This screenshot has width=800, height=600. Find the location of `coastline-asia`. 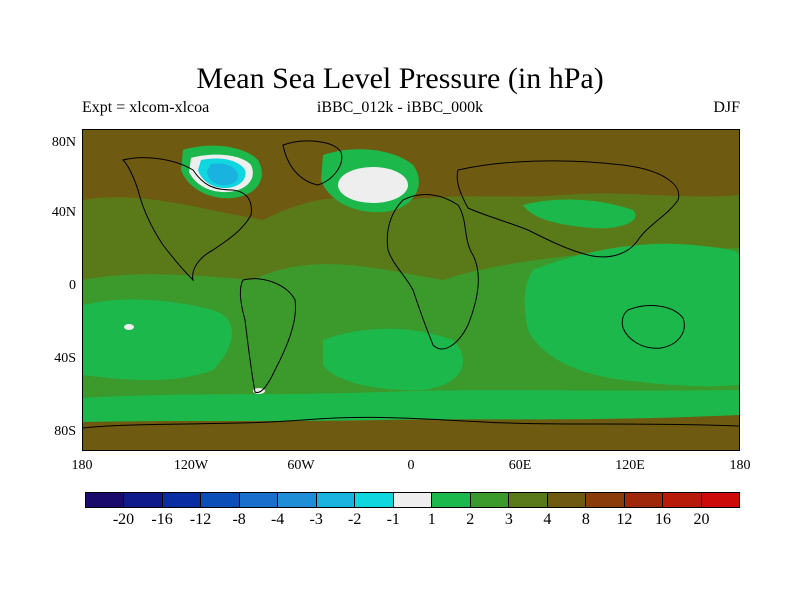

coastline-asia is located at coordinates (568, 209).